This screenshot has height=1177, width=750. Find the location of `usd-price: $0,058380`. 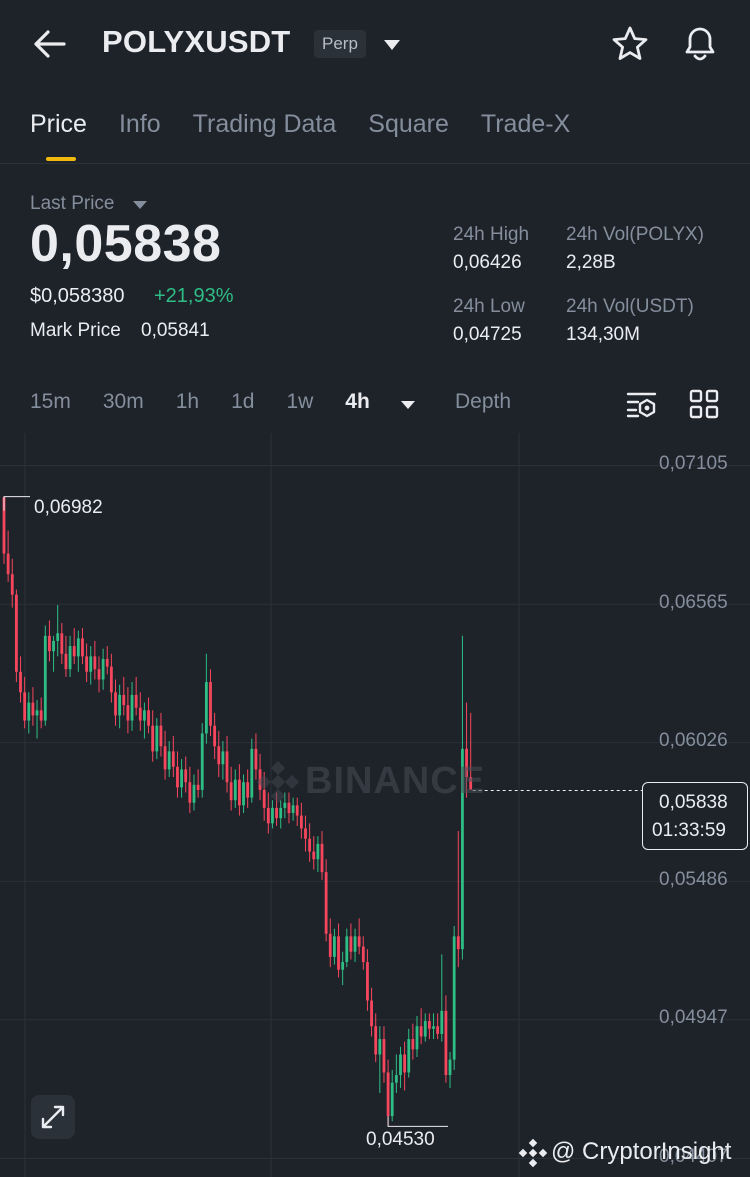

usd-price: $0,058380 is located at coordinates (77, 296).